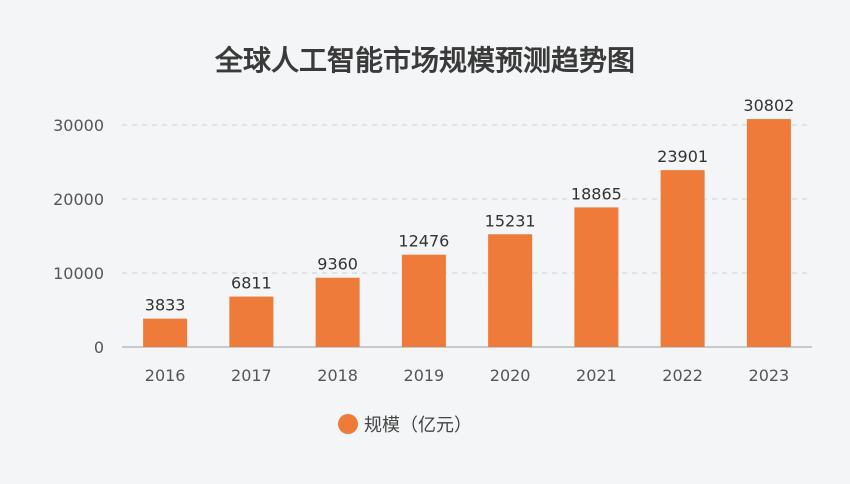 This screenshot has height=484, width=850. Describe the element at coordinates (596, 277) in the screenshot. I see `bar-2021` at that location.